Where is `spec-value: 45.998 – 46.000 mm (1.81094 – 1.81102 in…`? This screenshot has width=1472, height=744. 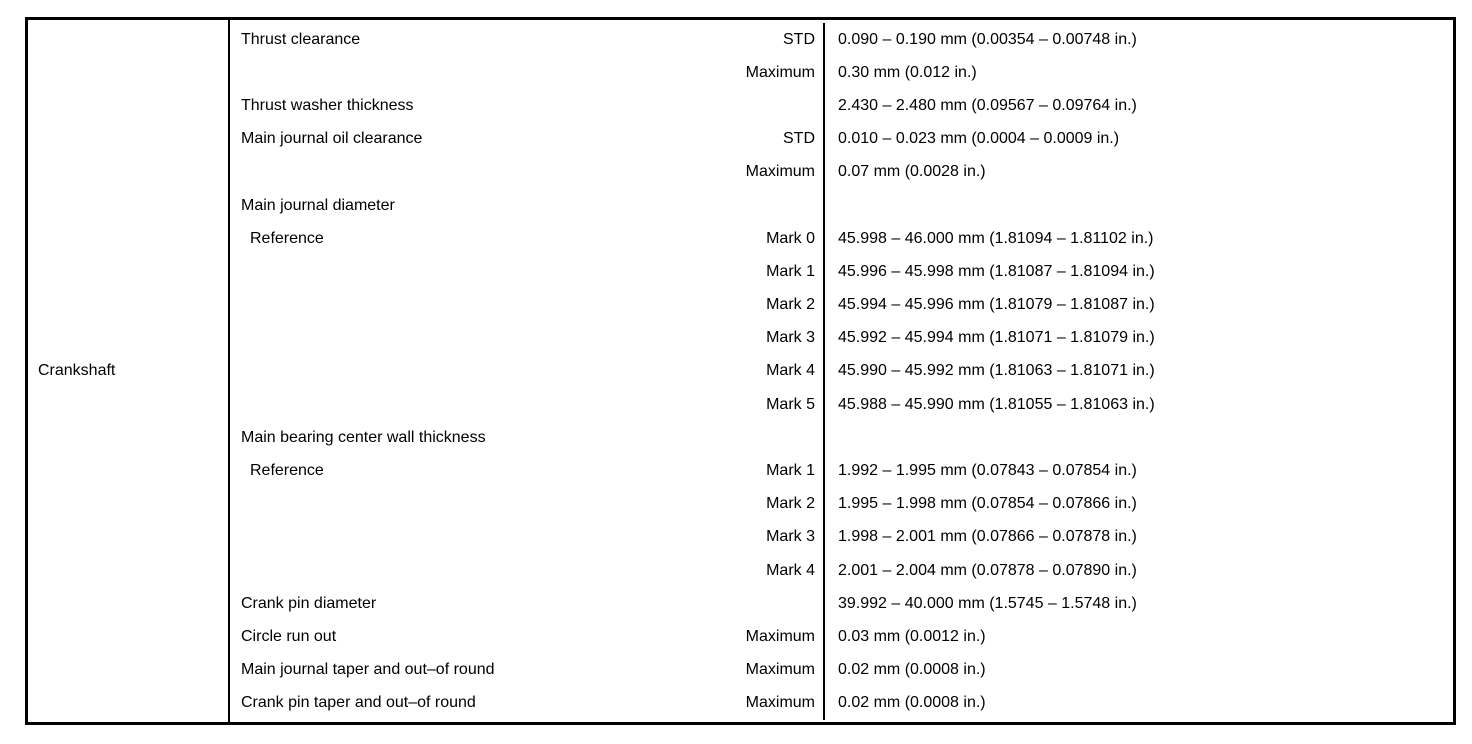 spec-value: 45.998 – 46.000 mm (1.81094 – 1.81102 in… is located at coordinates (996, 238).